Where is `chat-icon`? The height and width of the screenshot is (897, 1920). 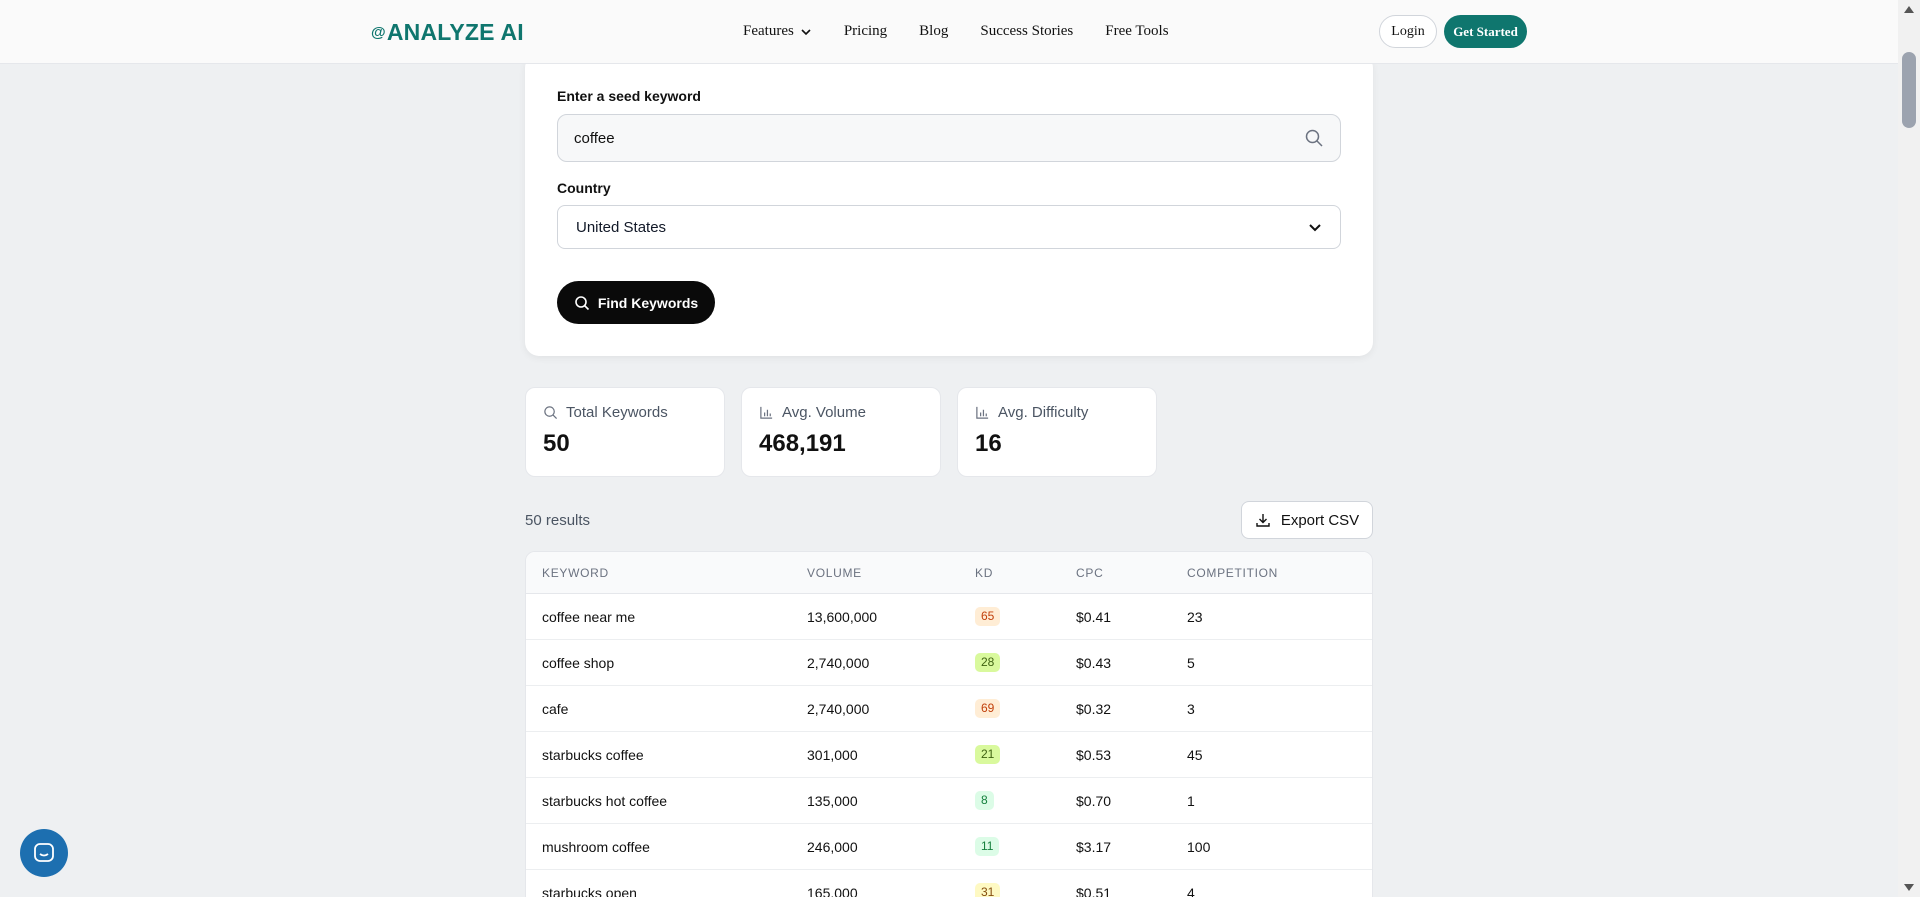
chat-icon is located at coordinates (44, 852).